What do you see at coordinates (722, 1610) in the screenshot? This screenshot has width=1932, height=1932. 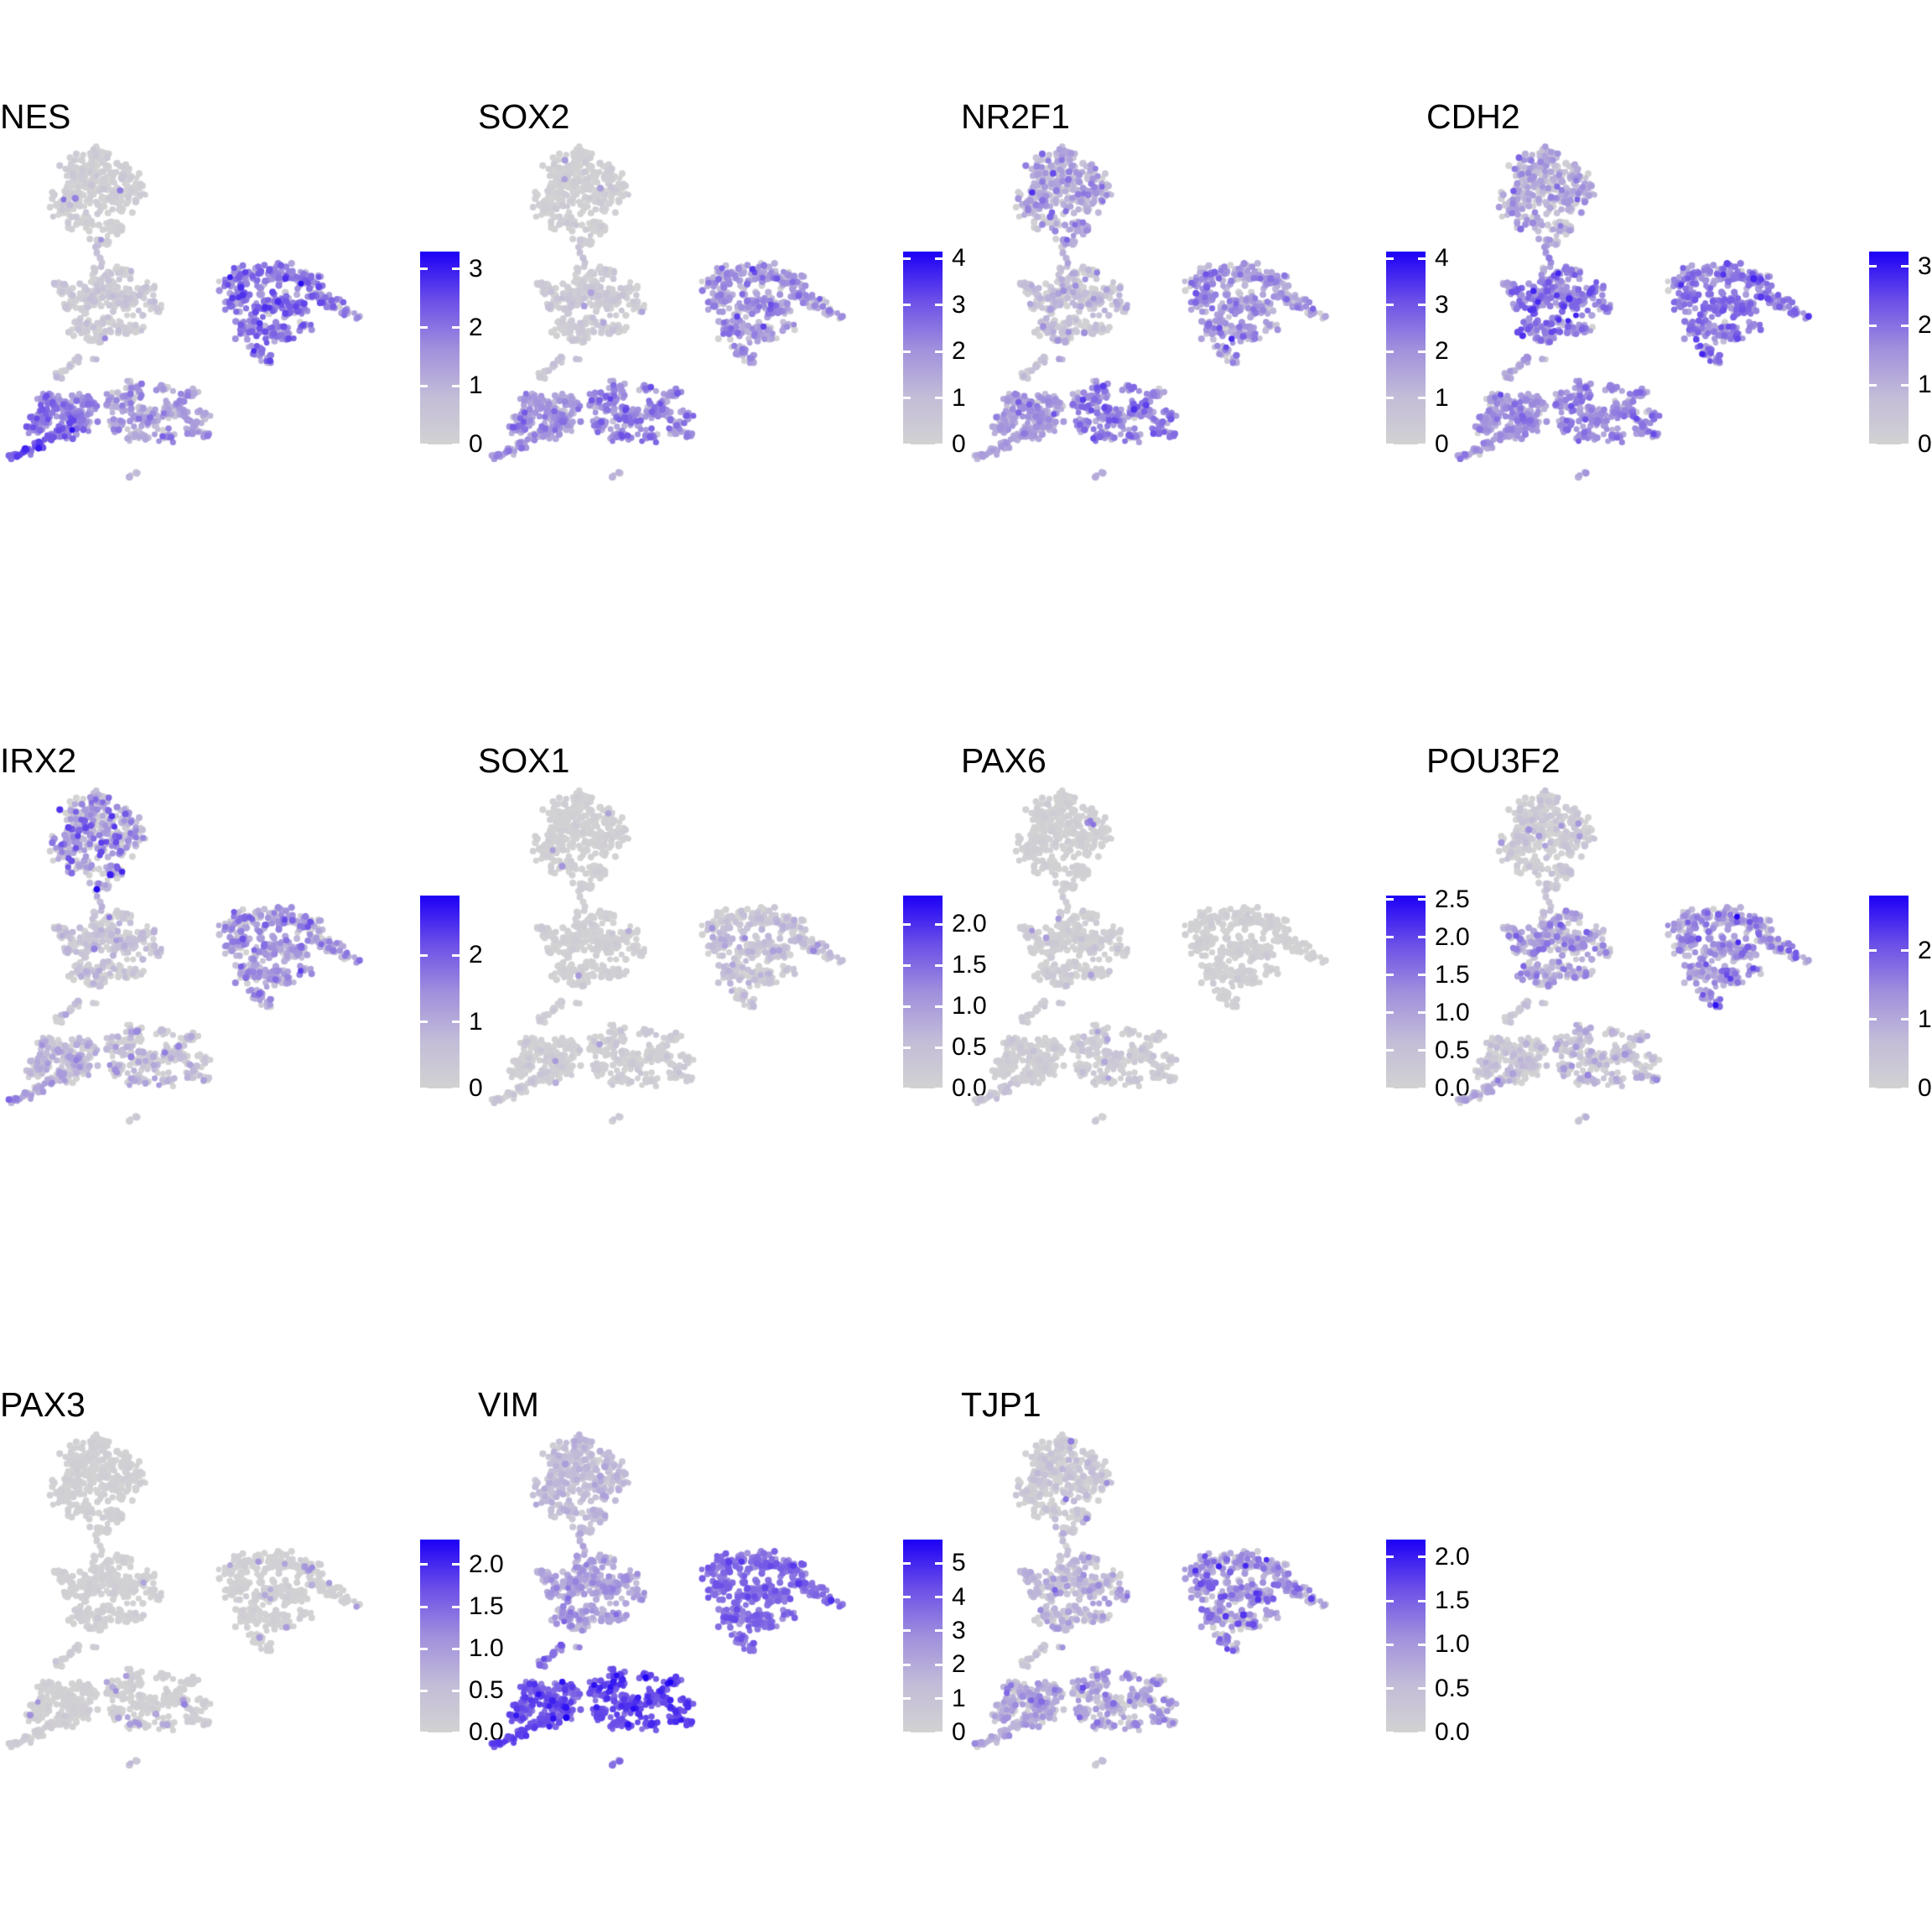 I see `feature-panel-vim: VIM 5 4 3 2 1 0` at bounding box center [722, 1610].